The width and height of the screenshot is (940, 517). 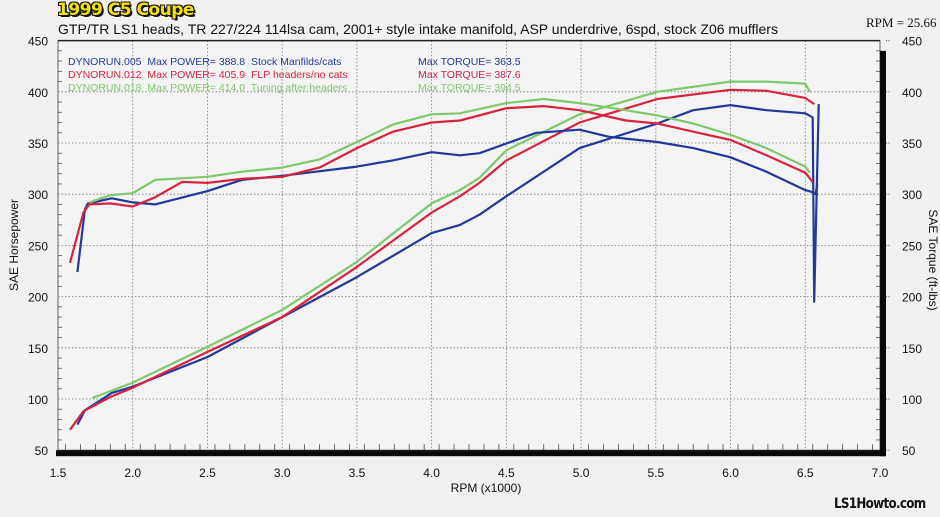 What do you see at coordinates (58, 473) in the screenshot?
I see `x-tick-label: 1.5` at bounding box center [58, 473].